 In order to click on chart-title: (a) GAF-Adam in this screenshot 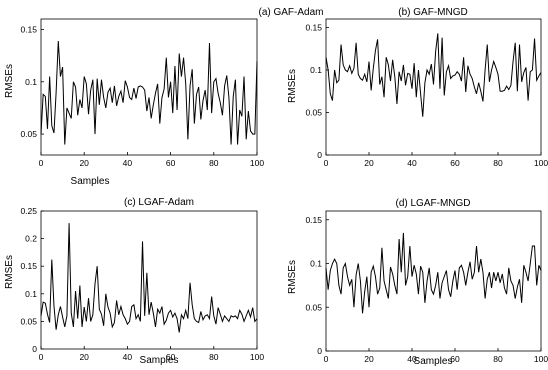, I will do `click(290, 12)`.